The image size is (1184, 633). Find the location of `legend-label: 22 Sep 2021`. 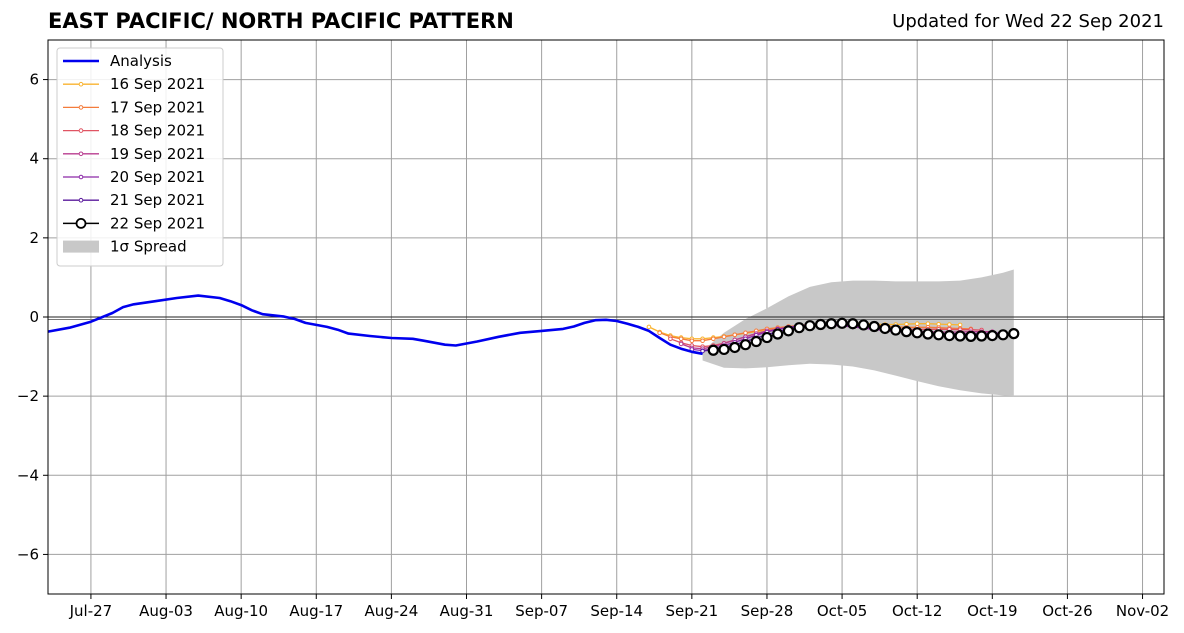

legend-label: 22 Sep 2021 is located at coordinates (157, 223).